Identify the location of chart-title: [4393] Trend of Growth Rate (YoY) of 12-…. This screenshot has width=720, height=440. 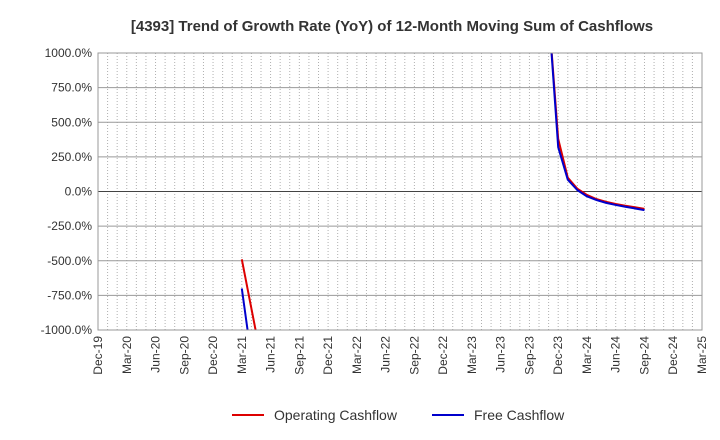
(392, 26).